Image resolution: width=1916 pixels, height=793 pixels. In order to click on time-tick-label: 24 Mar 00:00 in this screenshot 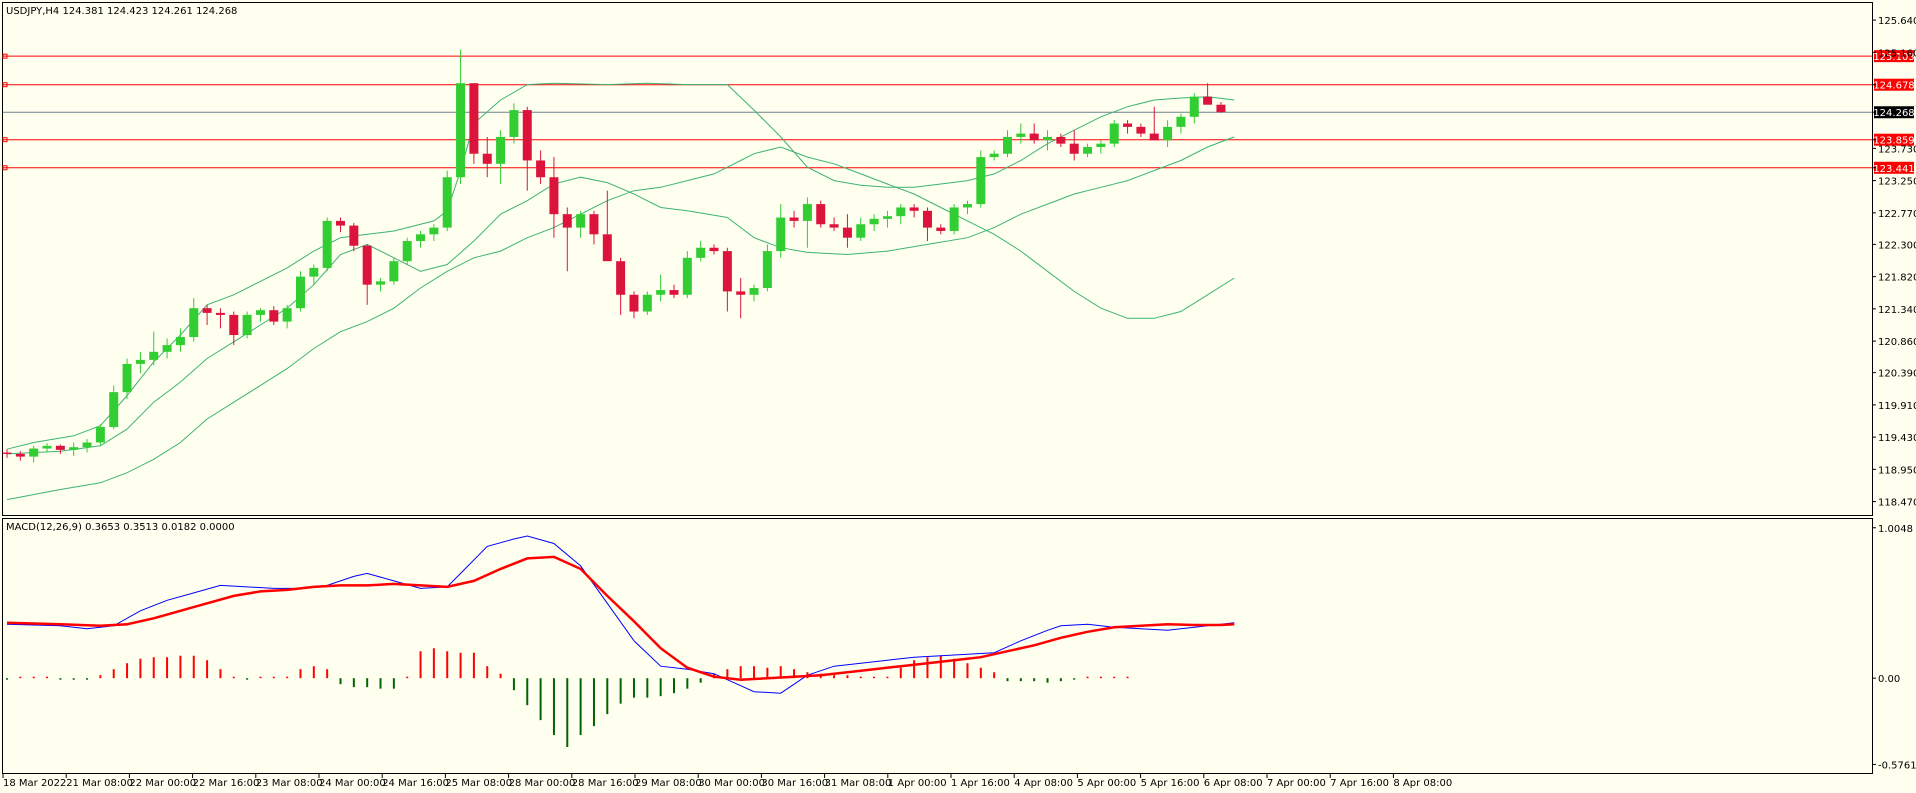, I will do `click(352, 783)`.